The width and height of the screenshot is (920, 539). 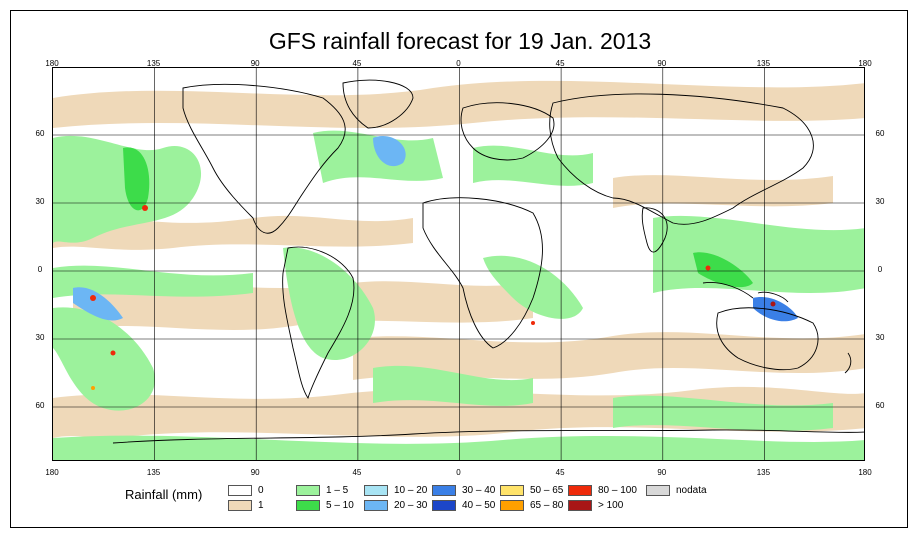 I want to click on latitude-tick-right-3: 30, so click(x=880, y=337).